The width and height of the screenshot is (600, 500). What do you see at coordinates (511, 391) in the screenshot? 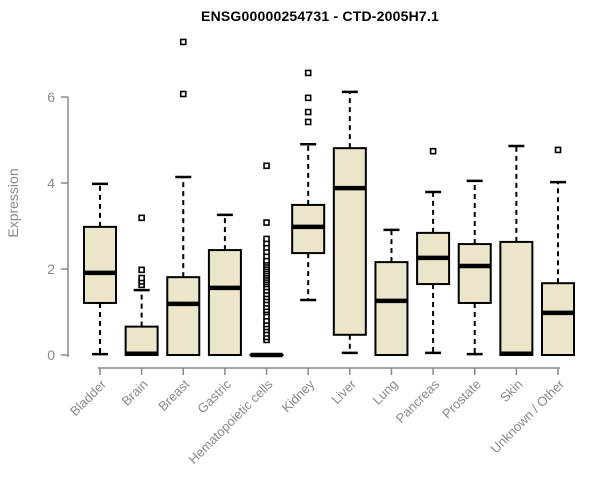
I see `x-tick-label: Skin` at bounding box center [511, 391].